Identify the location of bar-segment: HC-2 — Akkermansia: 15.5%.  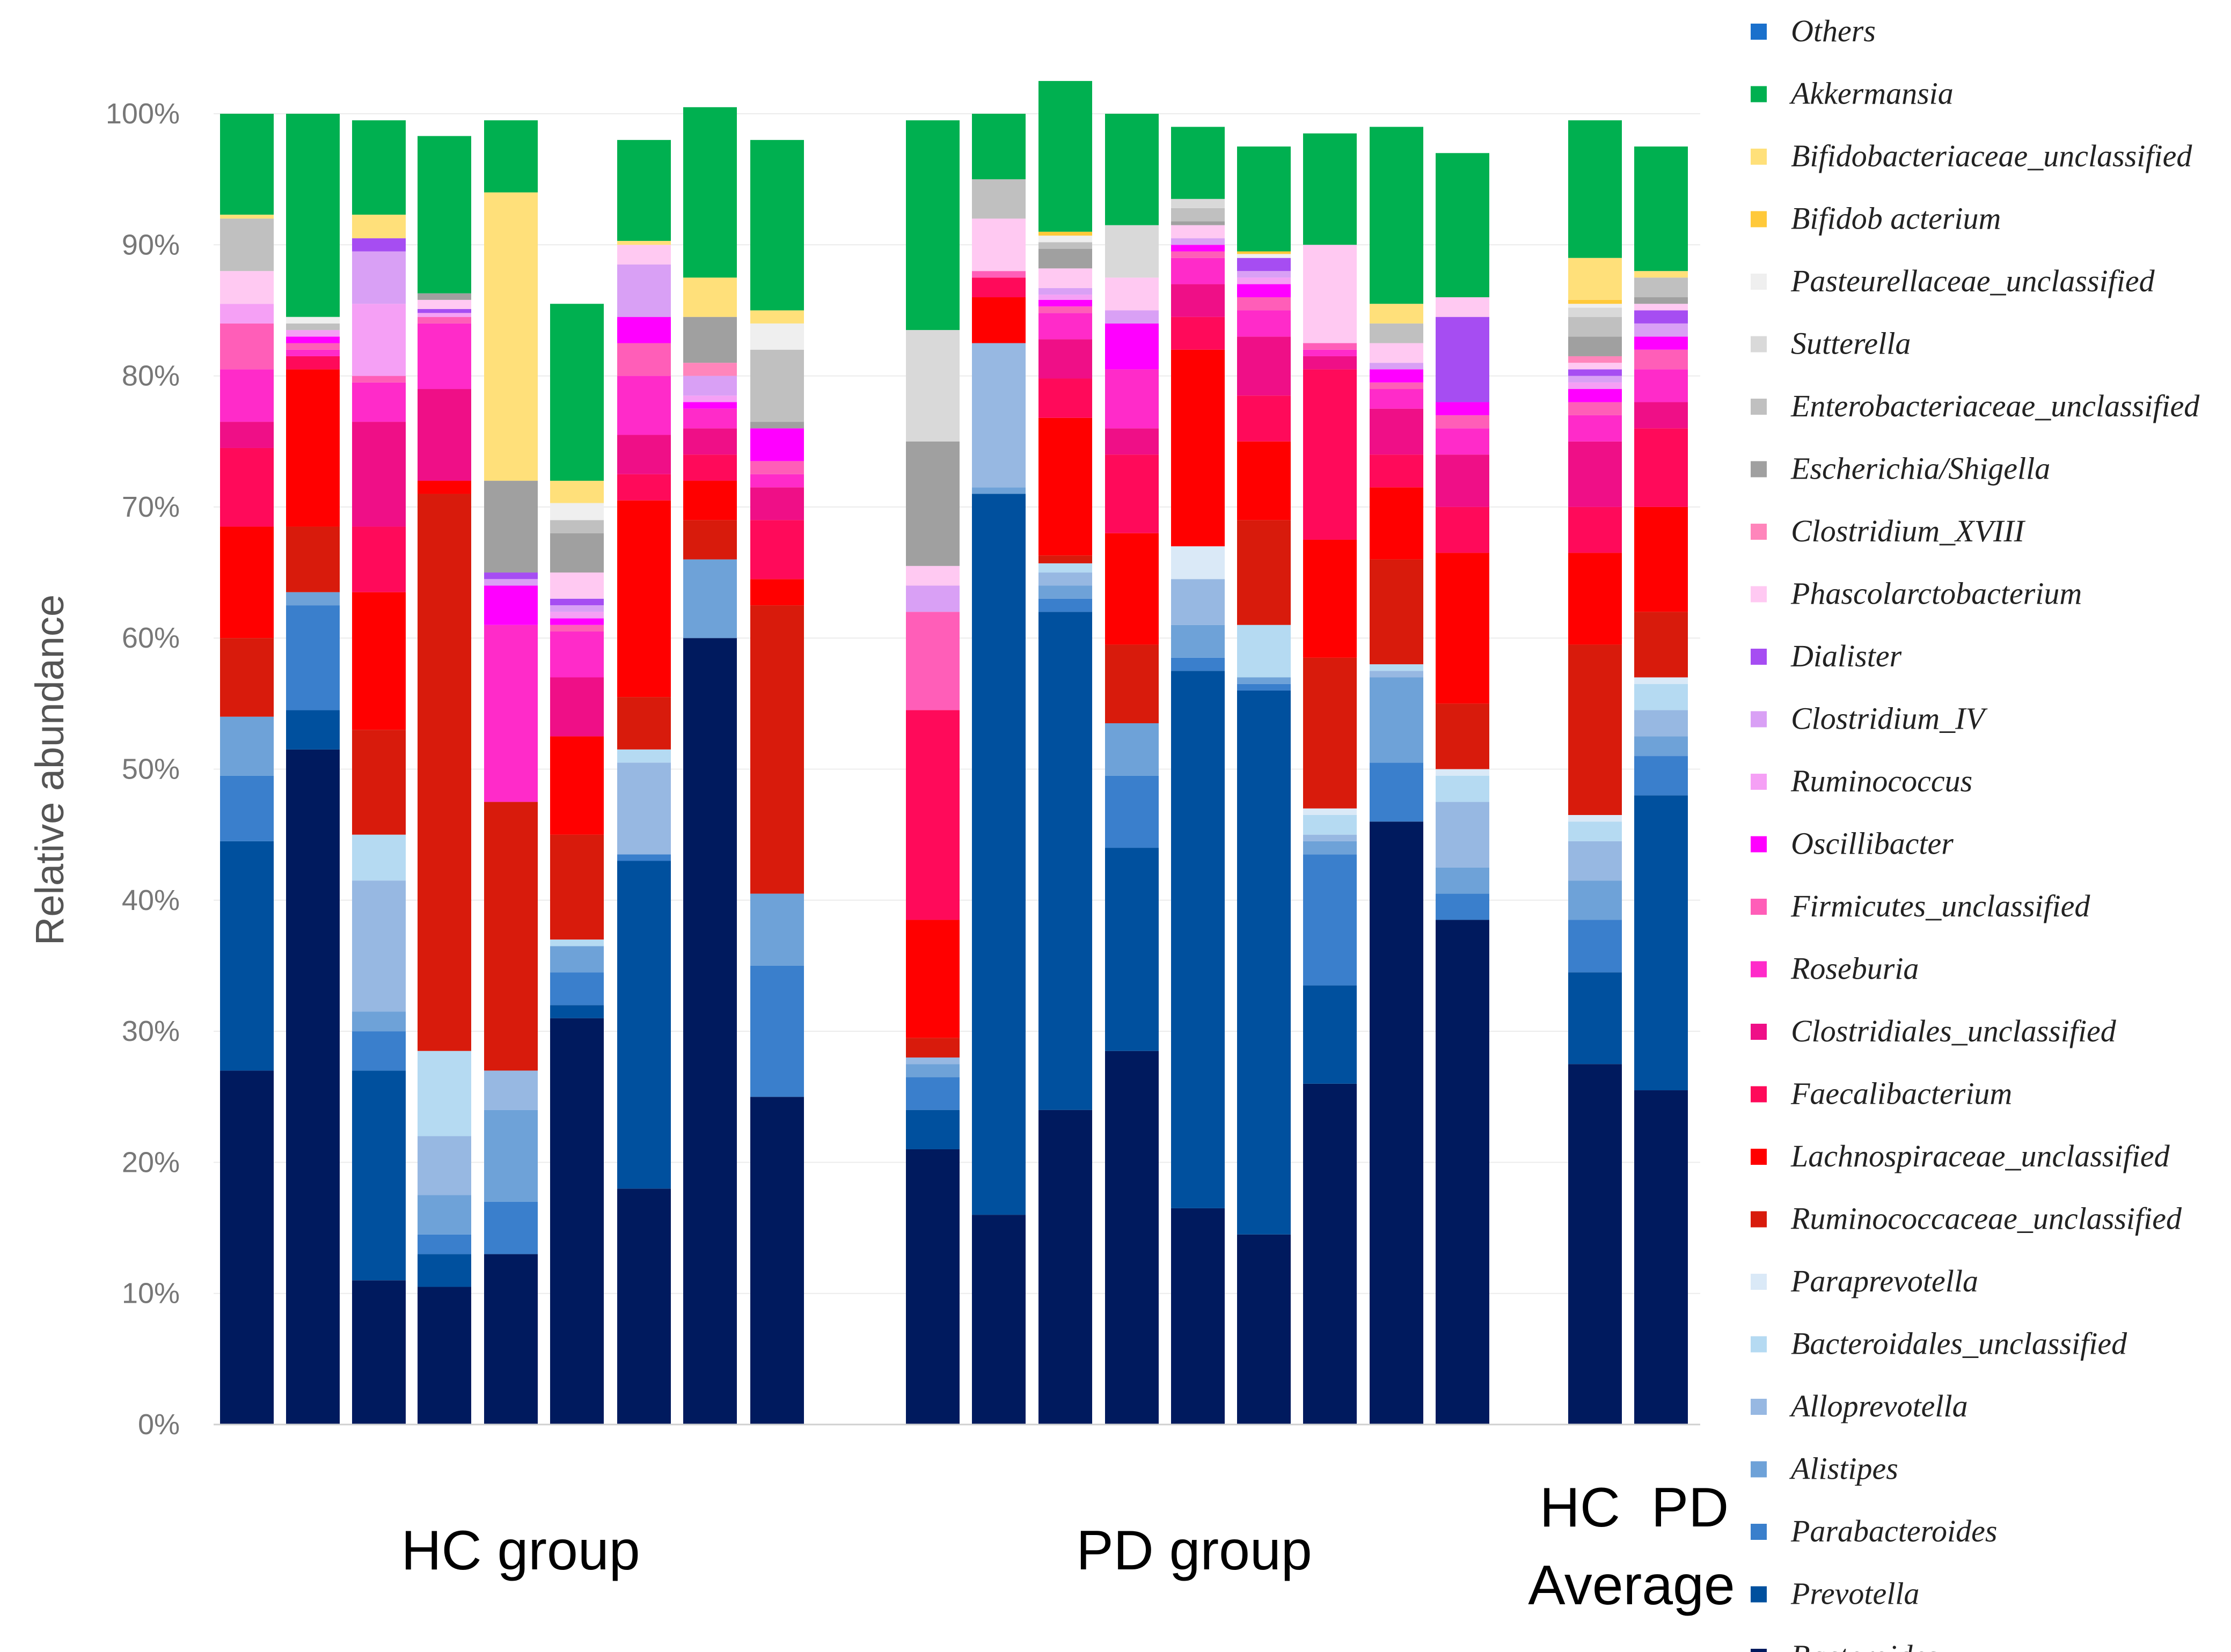
(313, 216).